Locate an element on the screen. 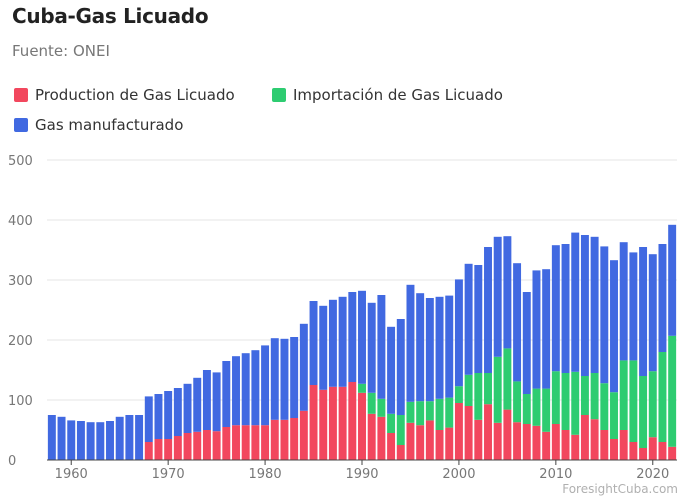 The width and height of the screenshot is (686, 500). bar-manufacturado-1977 is located at coordinates (236, 391).